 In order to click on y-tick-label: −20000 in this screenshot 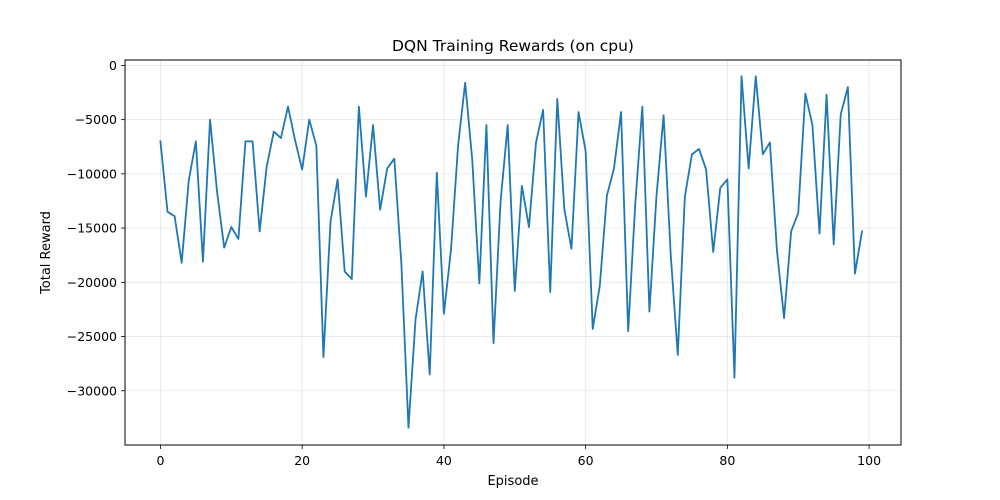, I will do `click(92, 282)`.